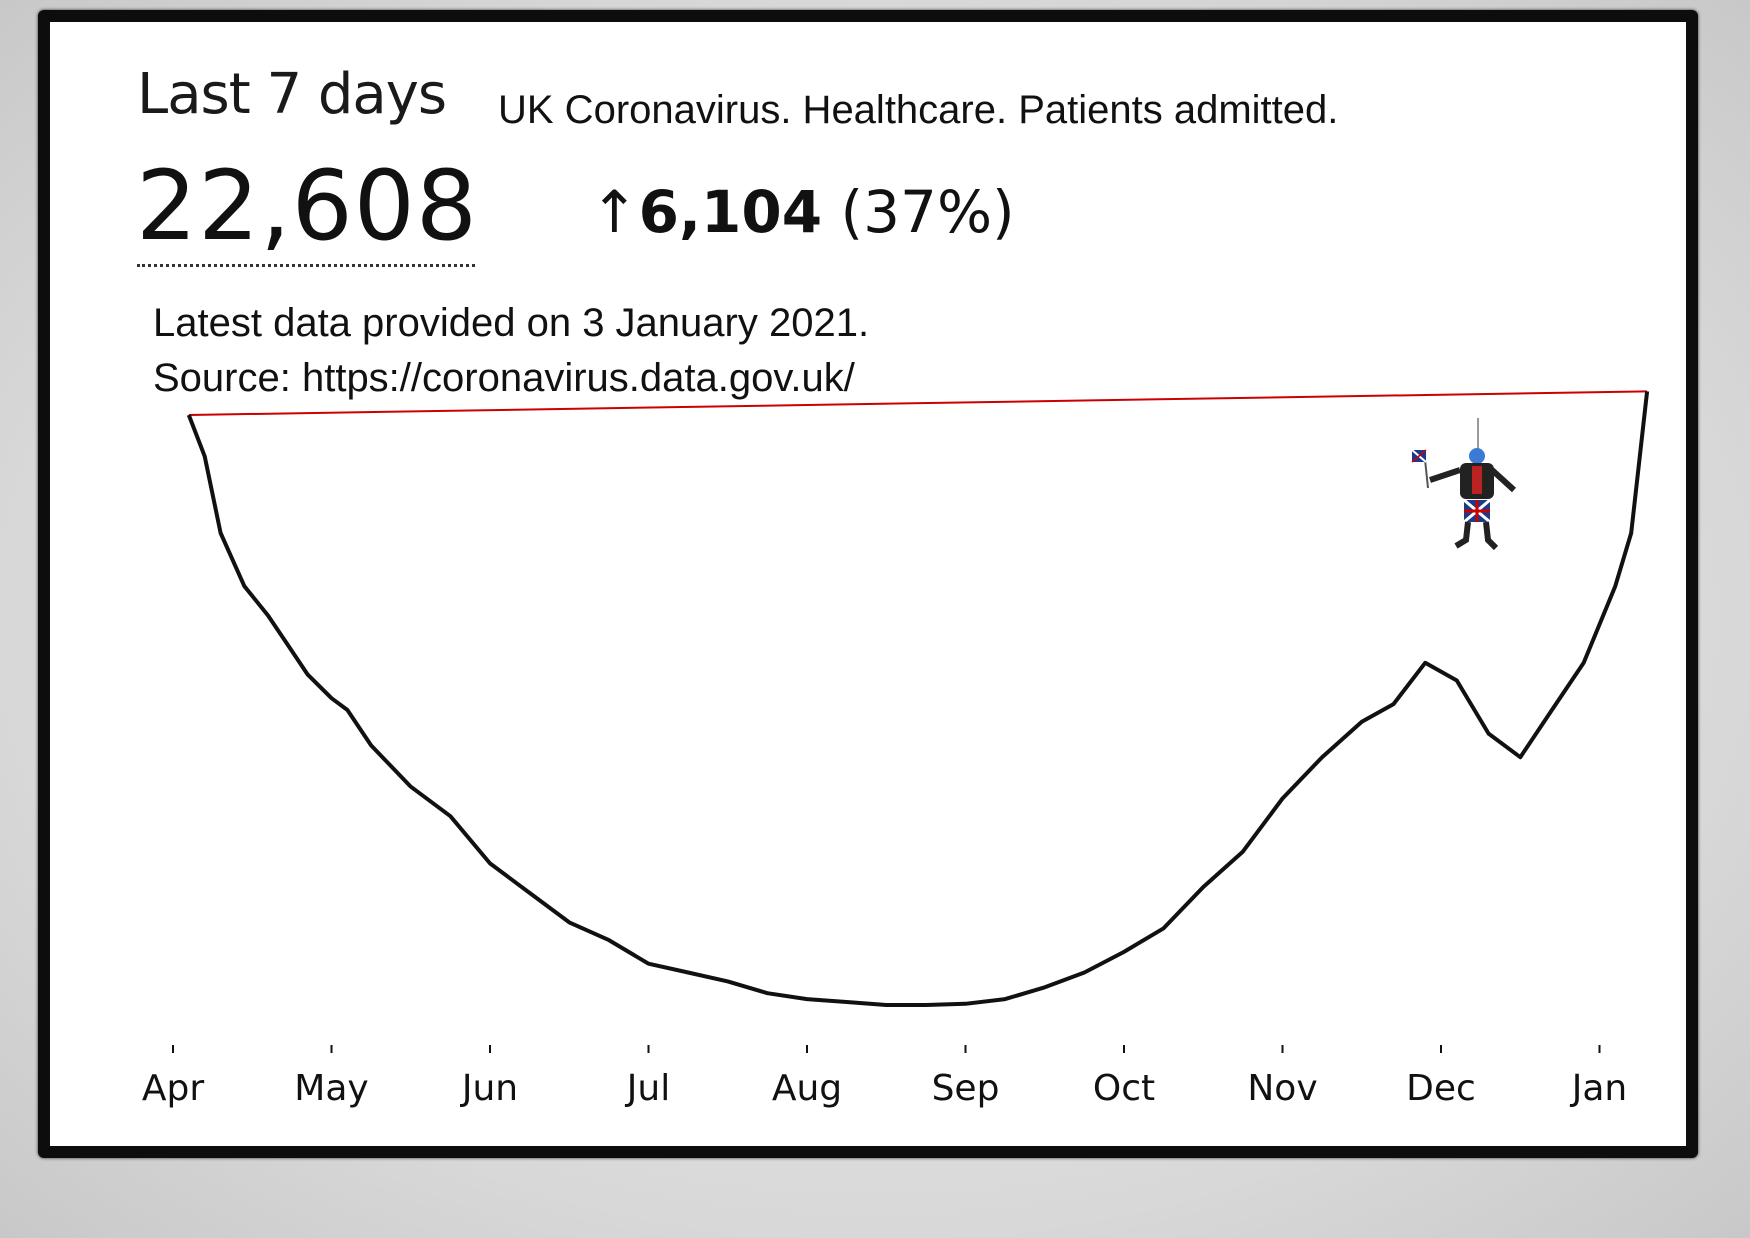 This screenshot has height=1238, width=1750. What do you see at coordinates (331, 1088) in the screenshot?
I see `x-tick-label: May` at bounding box center [331, 1088].